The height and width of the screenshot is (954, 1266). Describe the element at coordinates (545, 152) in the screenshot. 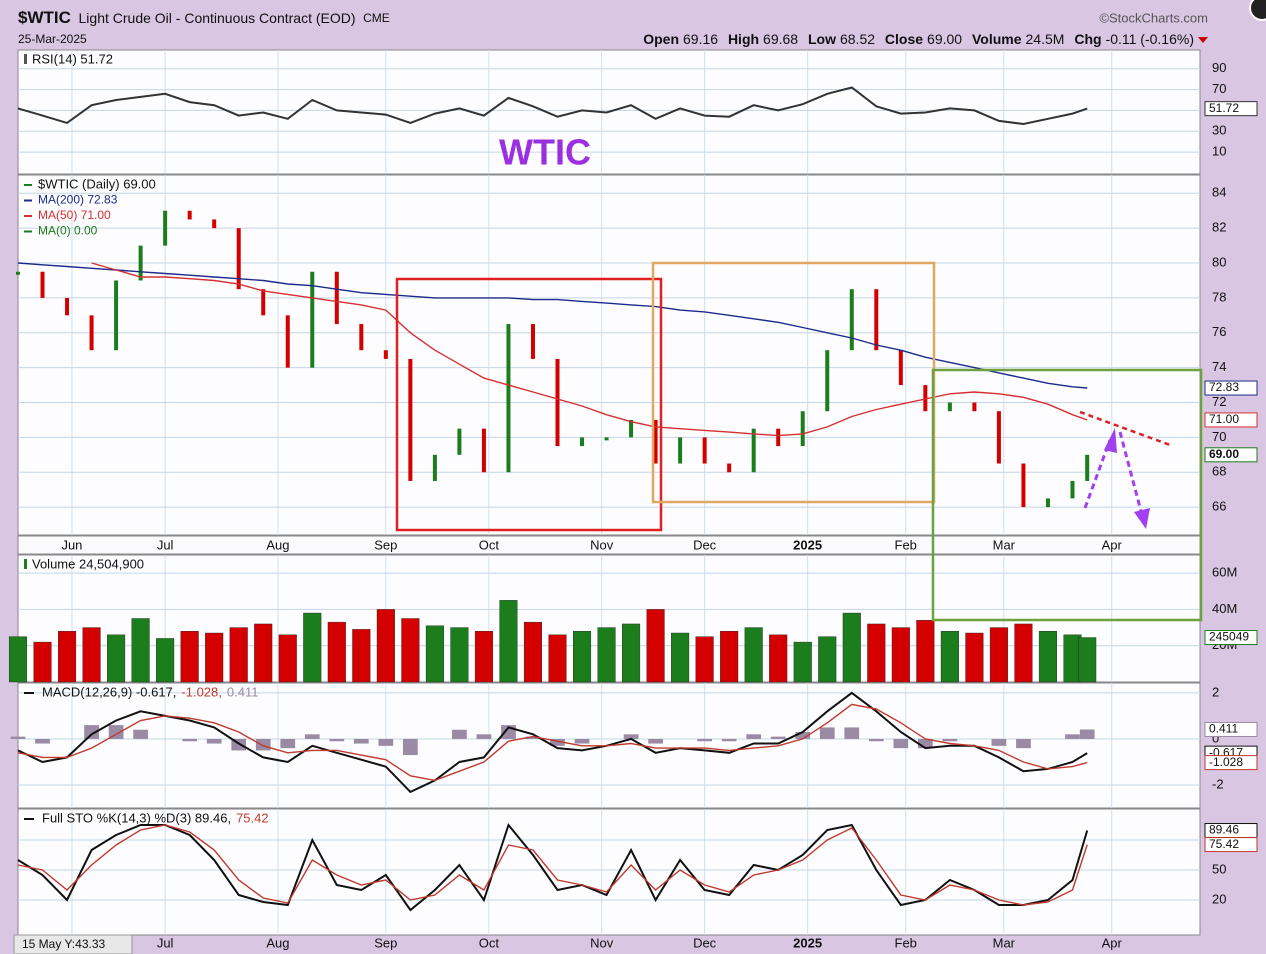

I see `annotation: WTIC` at that location.